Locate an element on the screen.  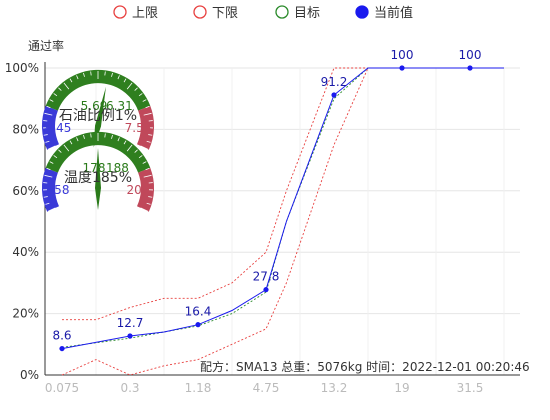
gauge-band-low is located at coordinates (50, 127).